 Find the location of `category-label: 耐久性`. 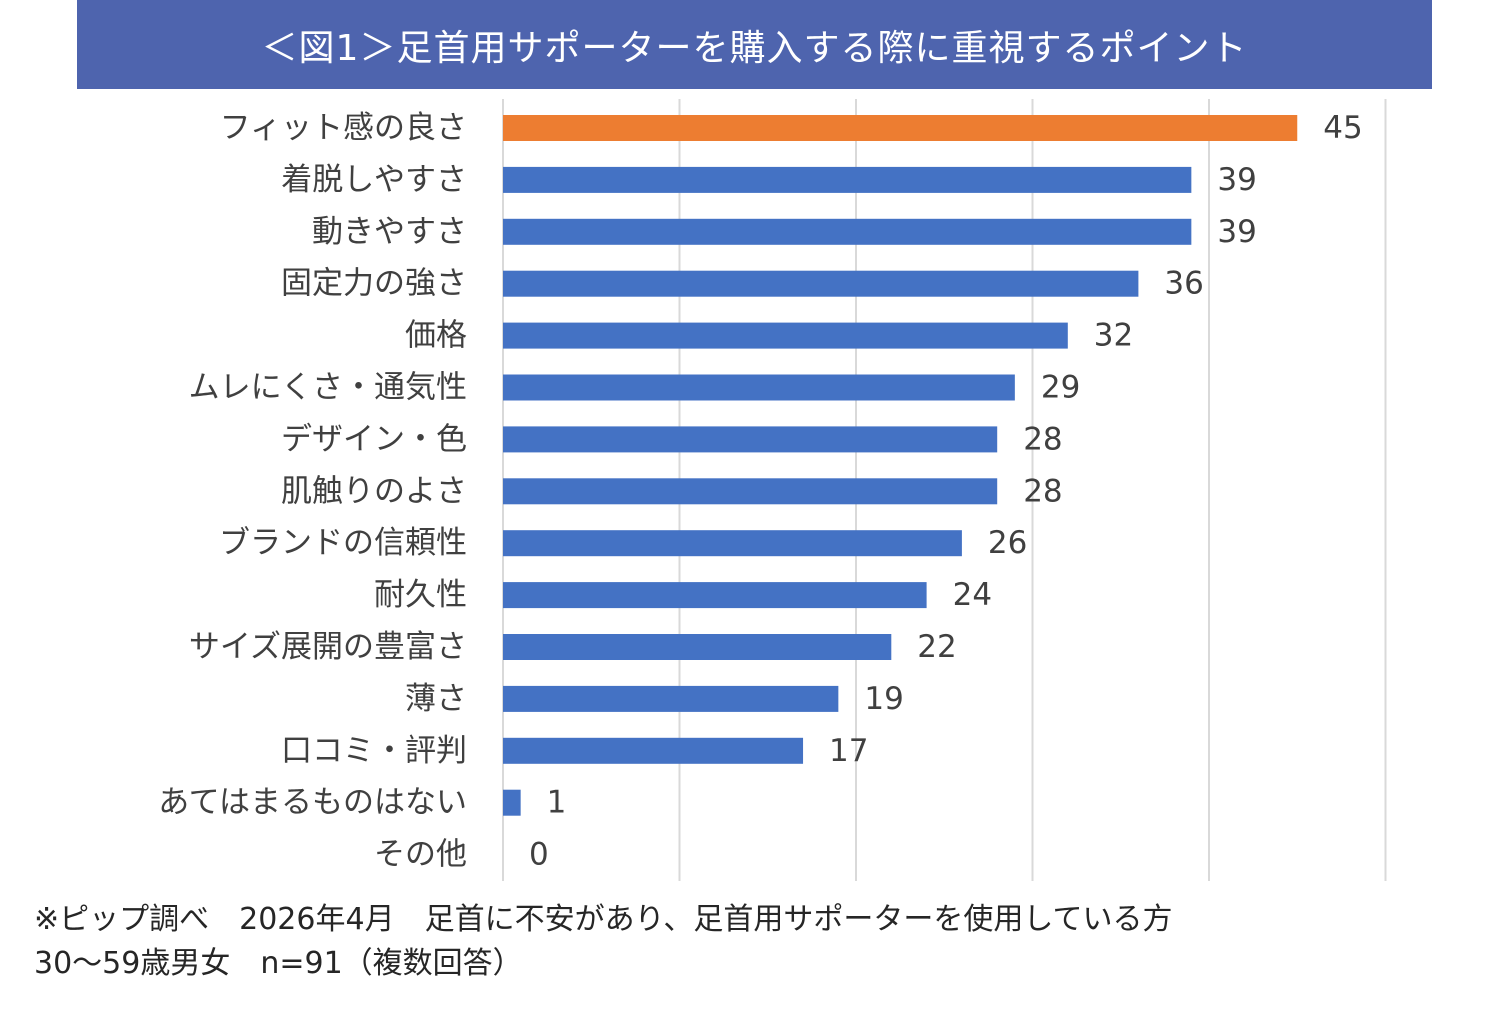

category-label: 耐久性 is located at coordinates (420, 595).